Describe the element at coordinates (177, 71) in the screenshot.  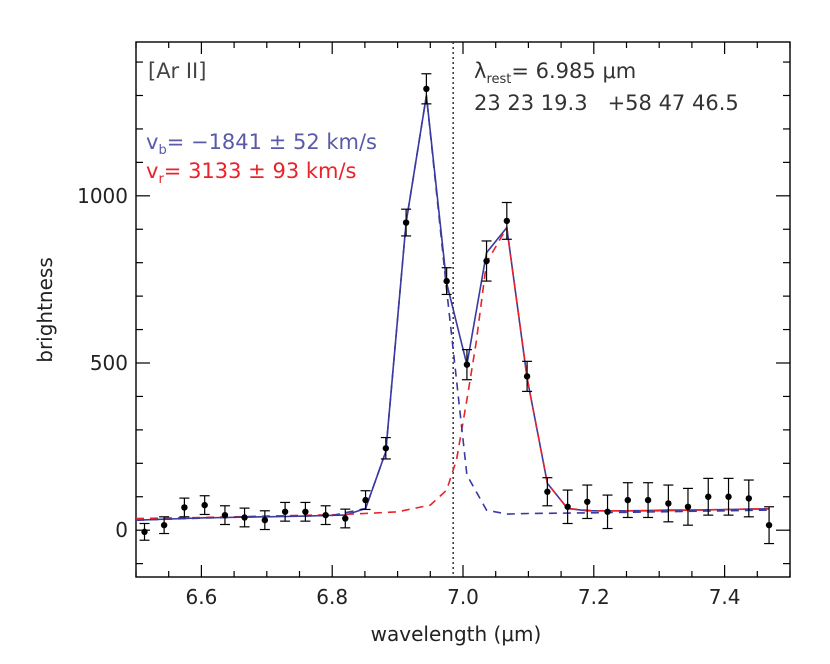
I see `line-name-label: [Ar II]` at that location.